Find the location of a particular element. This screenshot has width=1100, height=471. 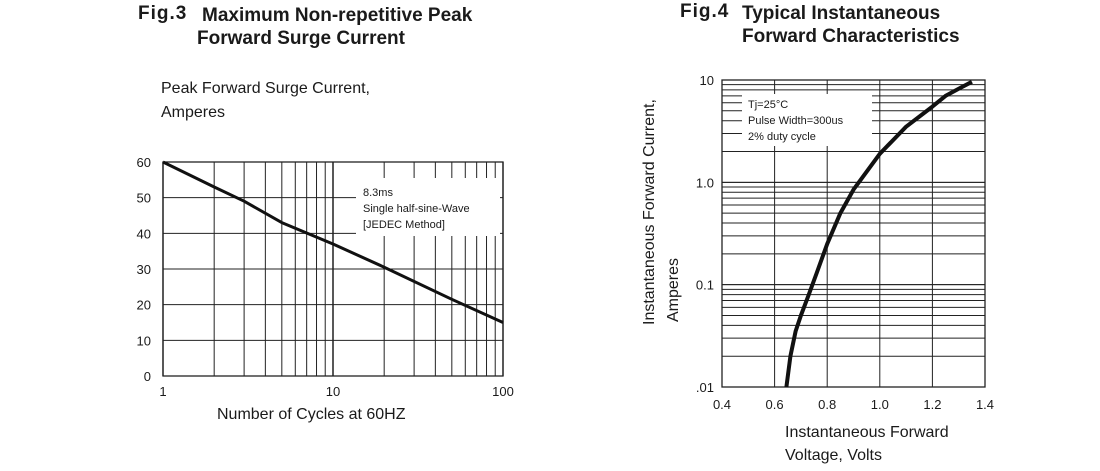

fig3-ytick-label: 10 is located at coordinates (144, 340).